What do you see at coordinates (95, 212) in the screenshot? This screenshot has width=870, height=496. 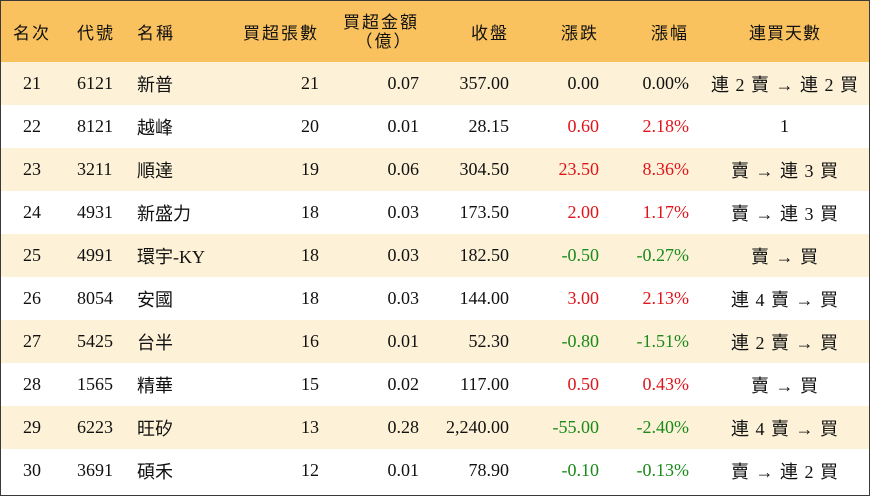 I see `cell-code: 4931` at bounding box center [95, 212].